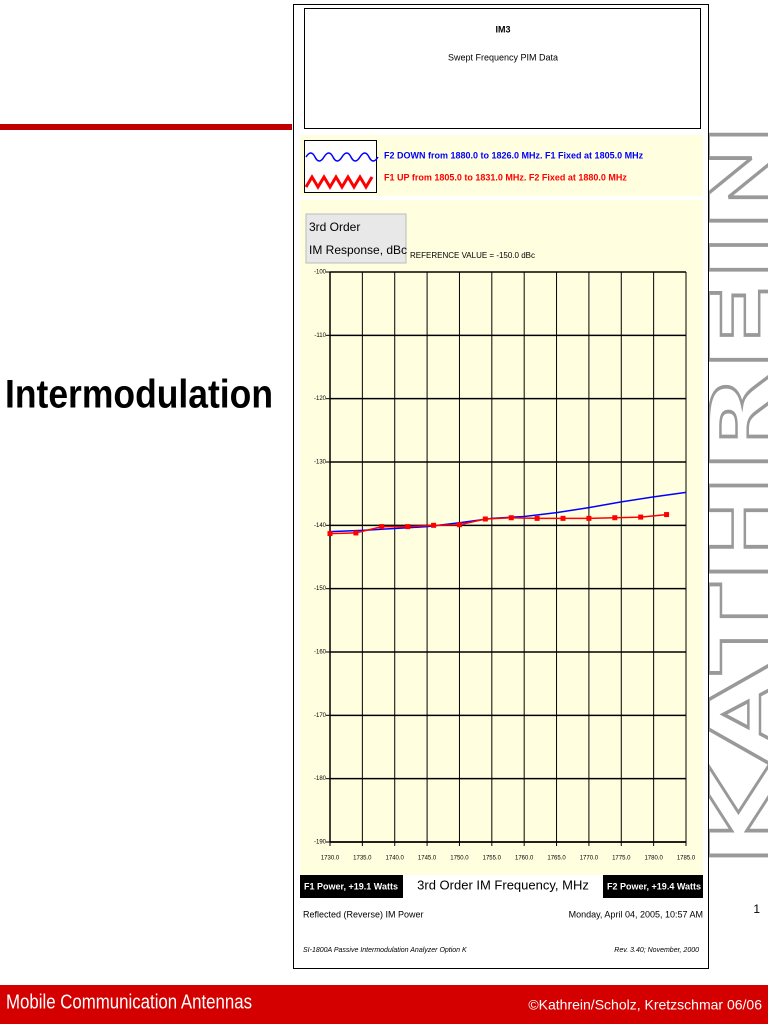 This screenshot has height=1029, width=768. I want to click on y-tick-label: -130, so click(320, 463).